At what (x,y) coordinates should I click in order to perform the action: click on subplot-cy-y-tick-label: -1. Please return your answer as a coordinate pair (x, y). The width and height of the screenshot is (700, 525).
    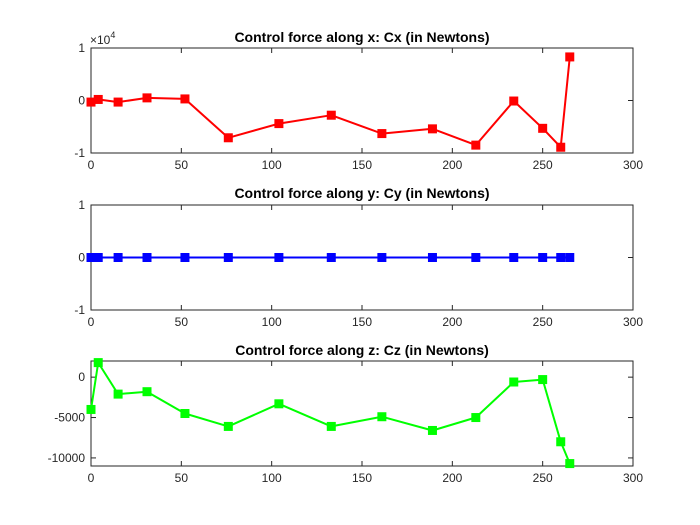
    Looking at the image, I should click on (79, 310).